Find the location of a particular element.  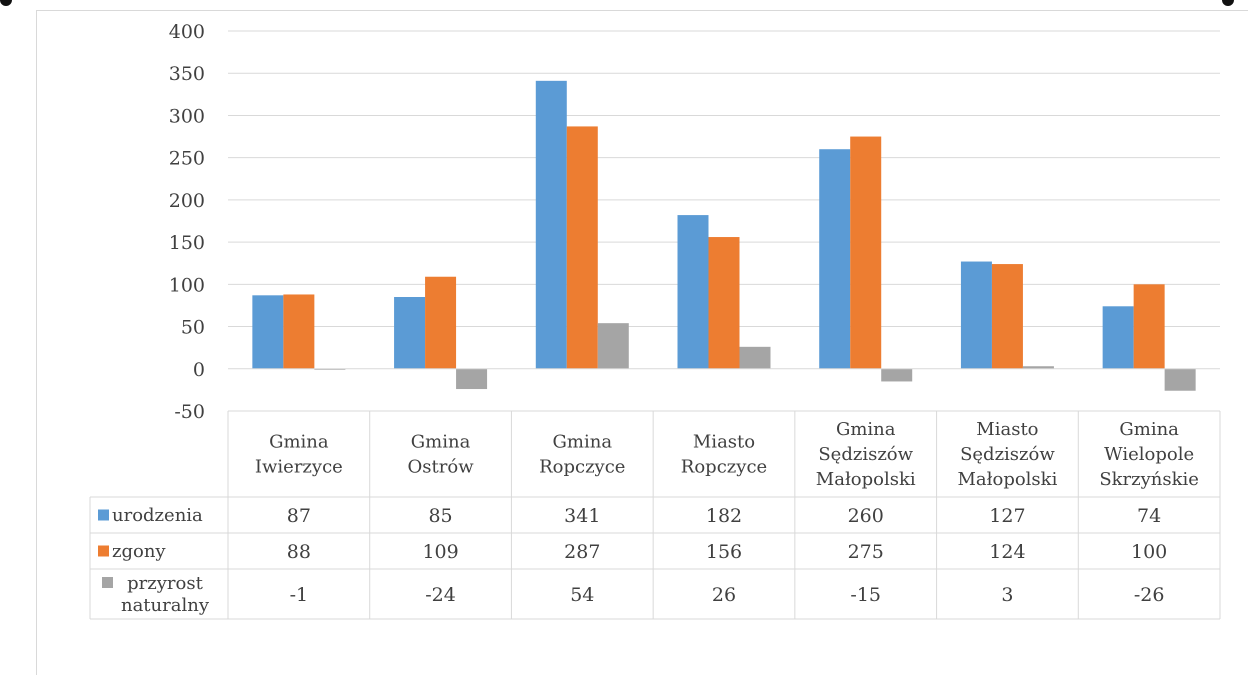

table-cell-value: 74 is located at coordinates (1149, 516).